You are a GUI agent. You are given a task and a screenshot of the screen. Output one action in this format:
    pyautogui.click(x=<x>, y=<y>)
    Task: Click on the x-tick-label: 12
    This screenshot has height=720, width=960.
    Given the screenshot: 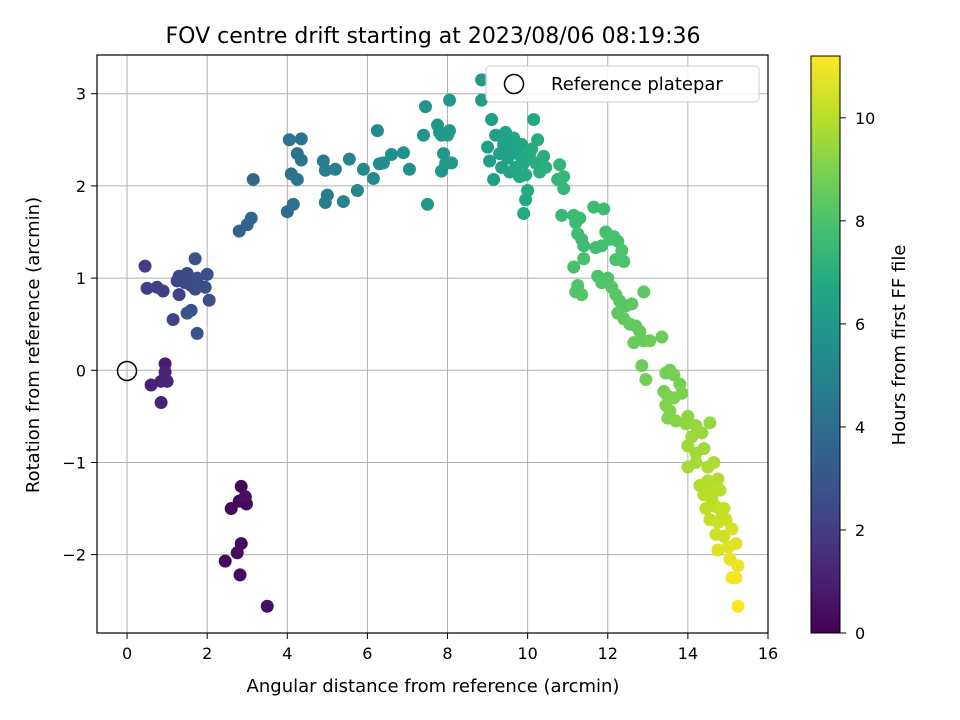 What is the action you would take?
    pyautogui.click(x=608, y=653)
    